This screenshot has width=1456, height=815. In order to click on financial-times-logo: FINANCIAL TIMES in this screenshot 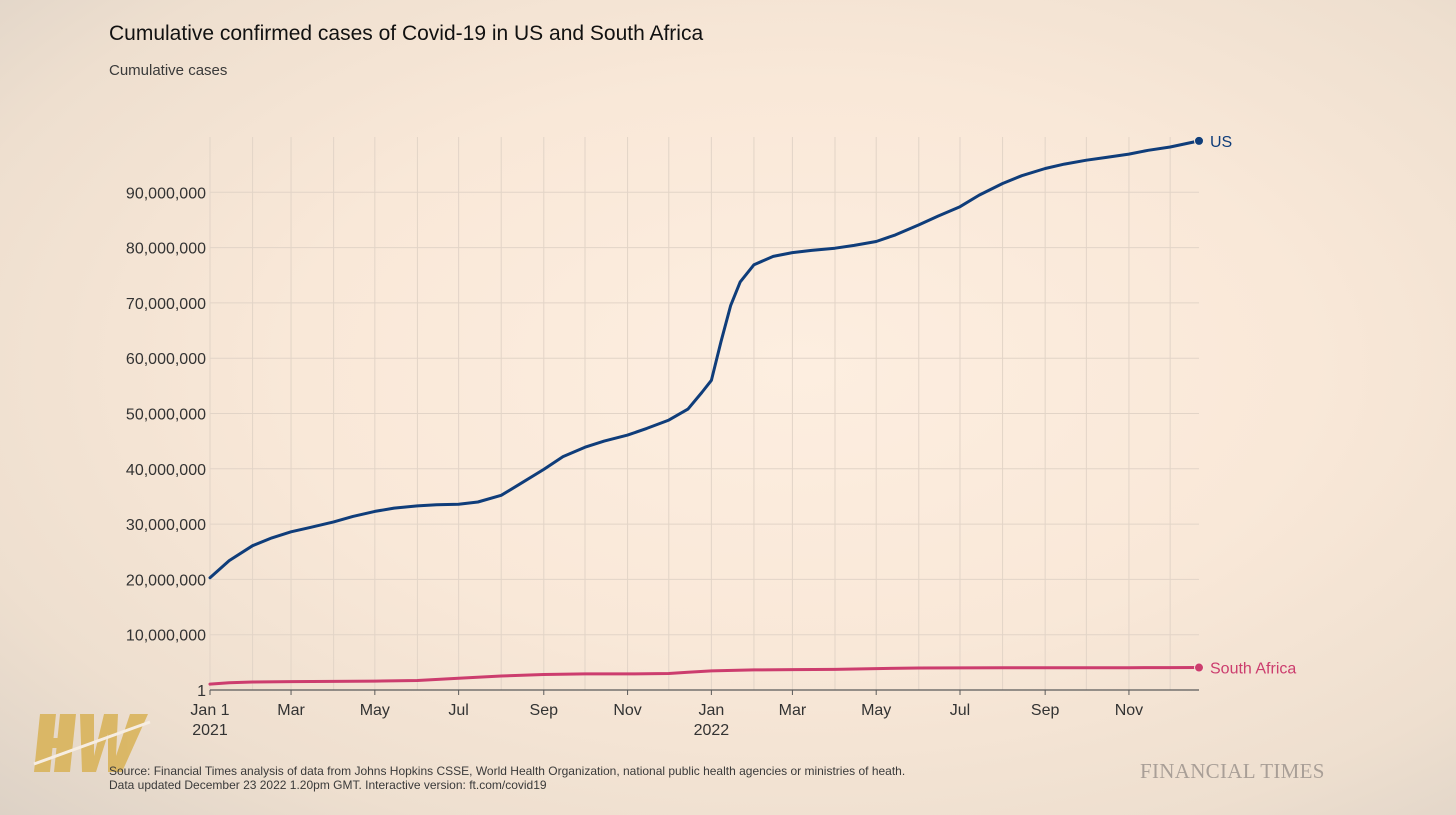, I will do `click(1232, 771)`.